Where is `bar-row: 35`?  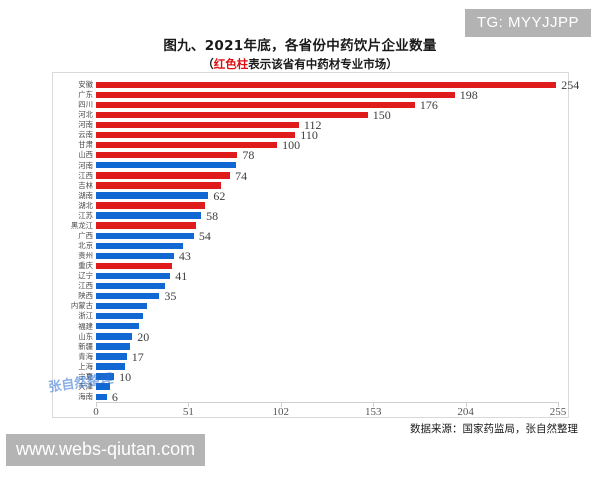 bar-row: 35 is located at coordinates (327, 296).